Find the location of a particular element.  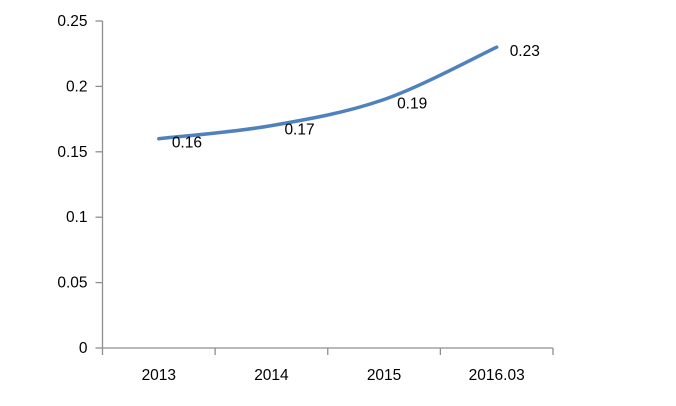

y-tick-label: 0.15 is located at coordinates (72, 152).